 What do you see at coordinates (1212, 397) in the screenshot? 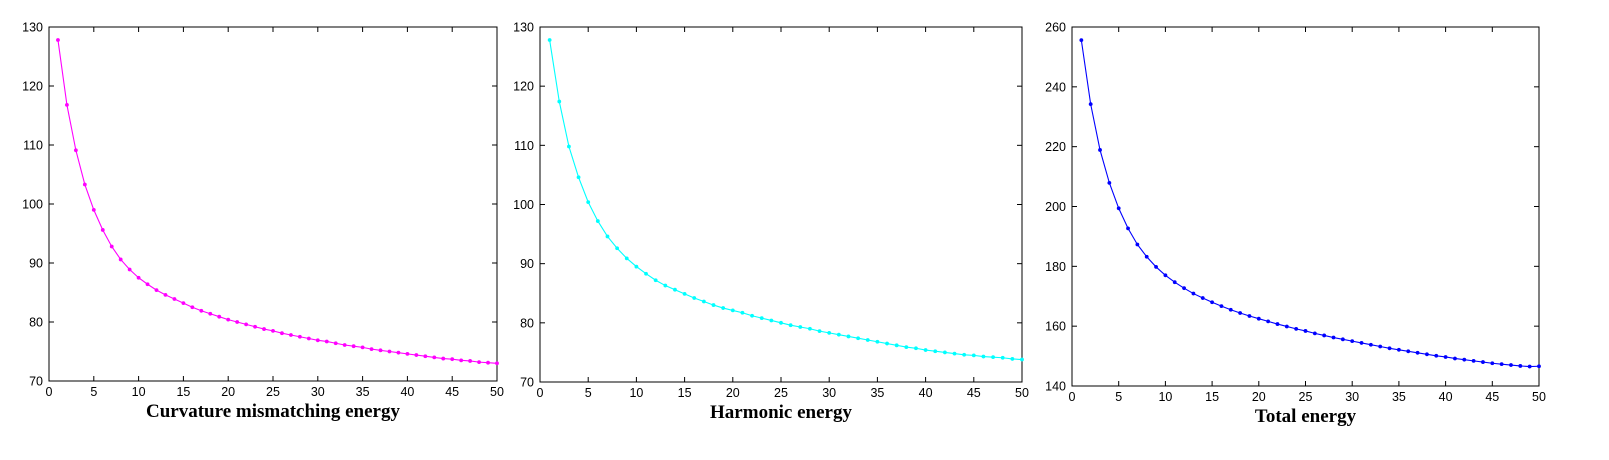
I see `x-tick-label: 15` at bounding box center [1212, 397].